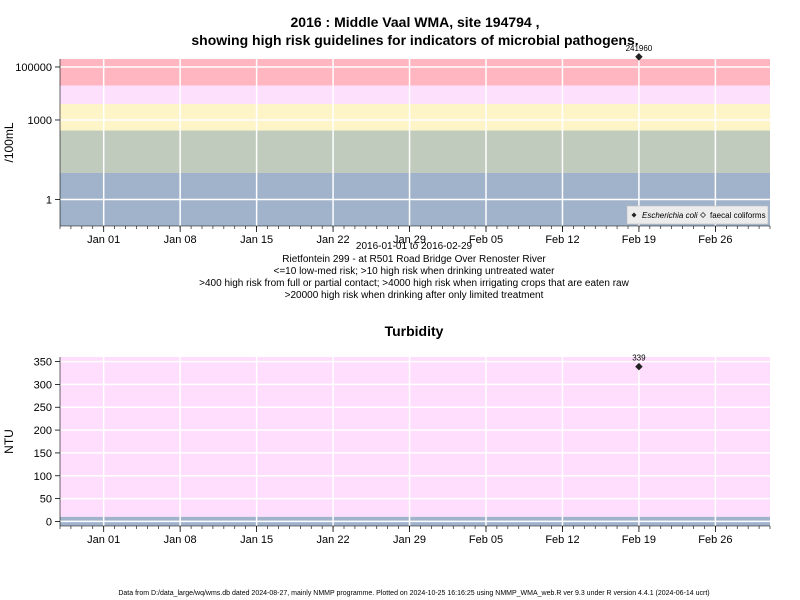 Image resolution: width=800 pixels, height=600 pixels. Describe the element at coordinates (43, 431) in the screenshot. I see `y-tick-label-4: 200` at that location.